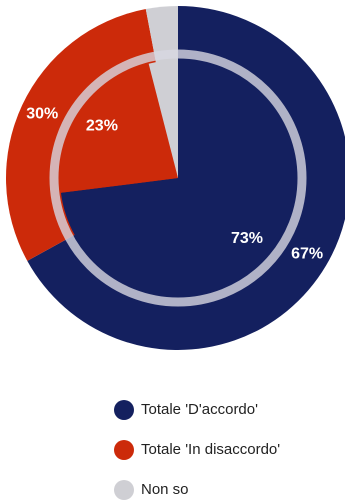  Describe the element at coordinates (102, 126) in the screenshot. I see `value-label: 23%` at that location.